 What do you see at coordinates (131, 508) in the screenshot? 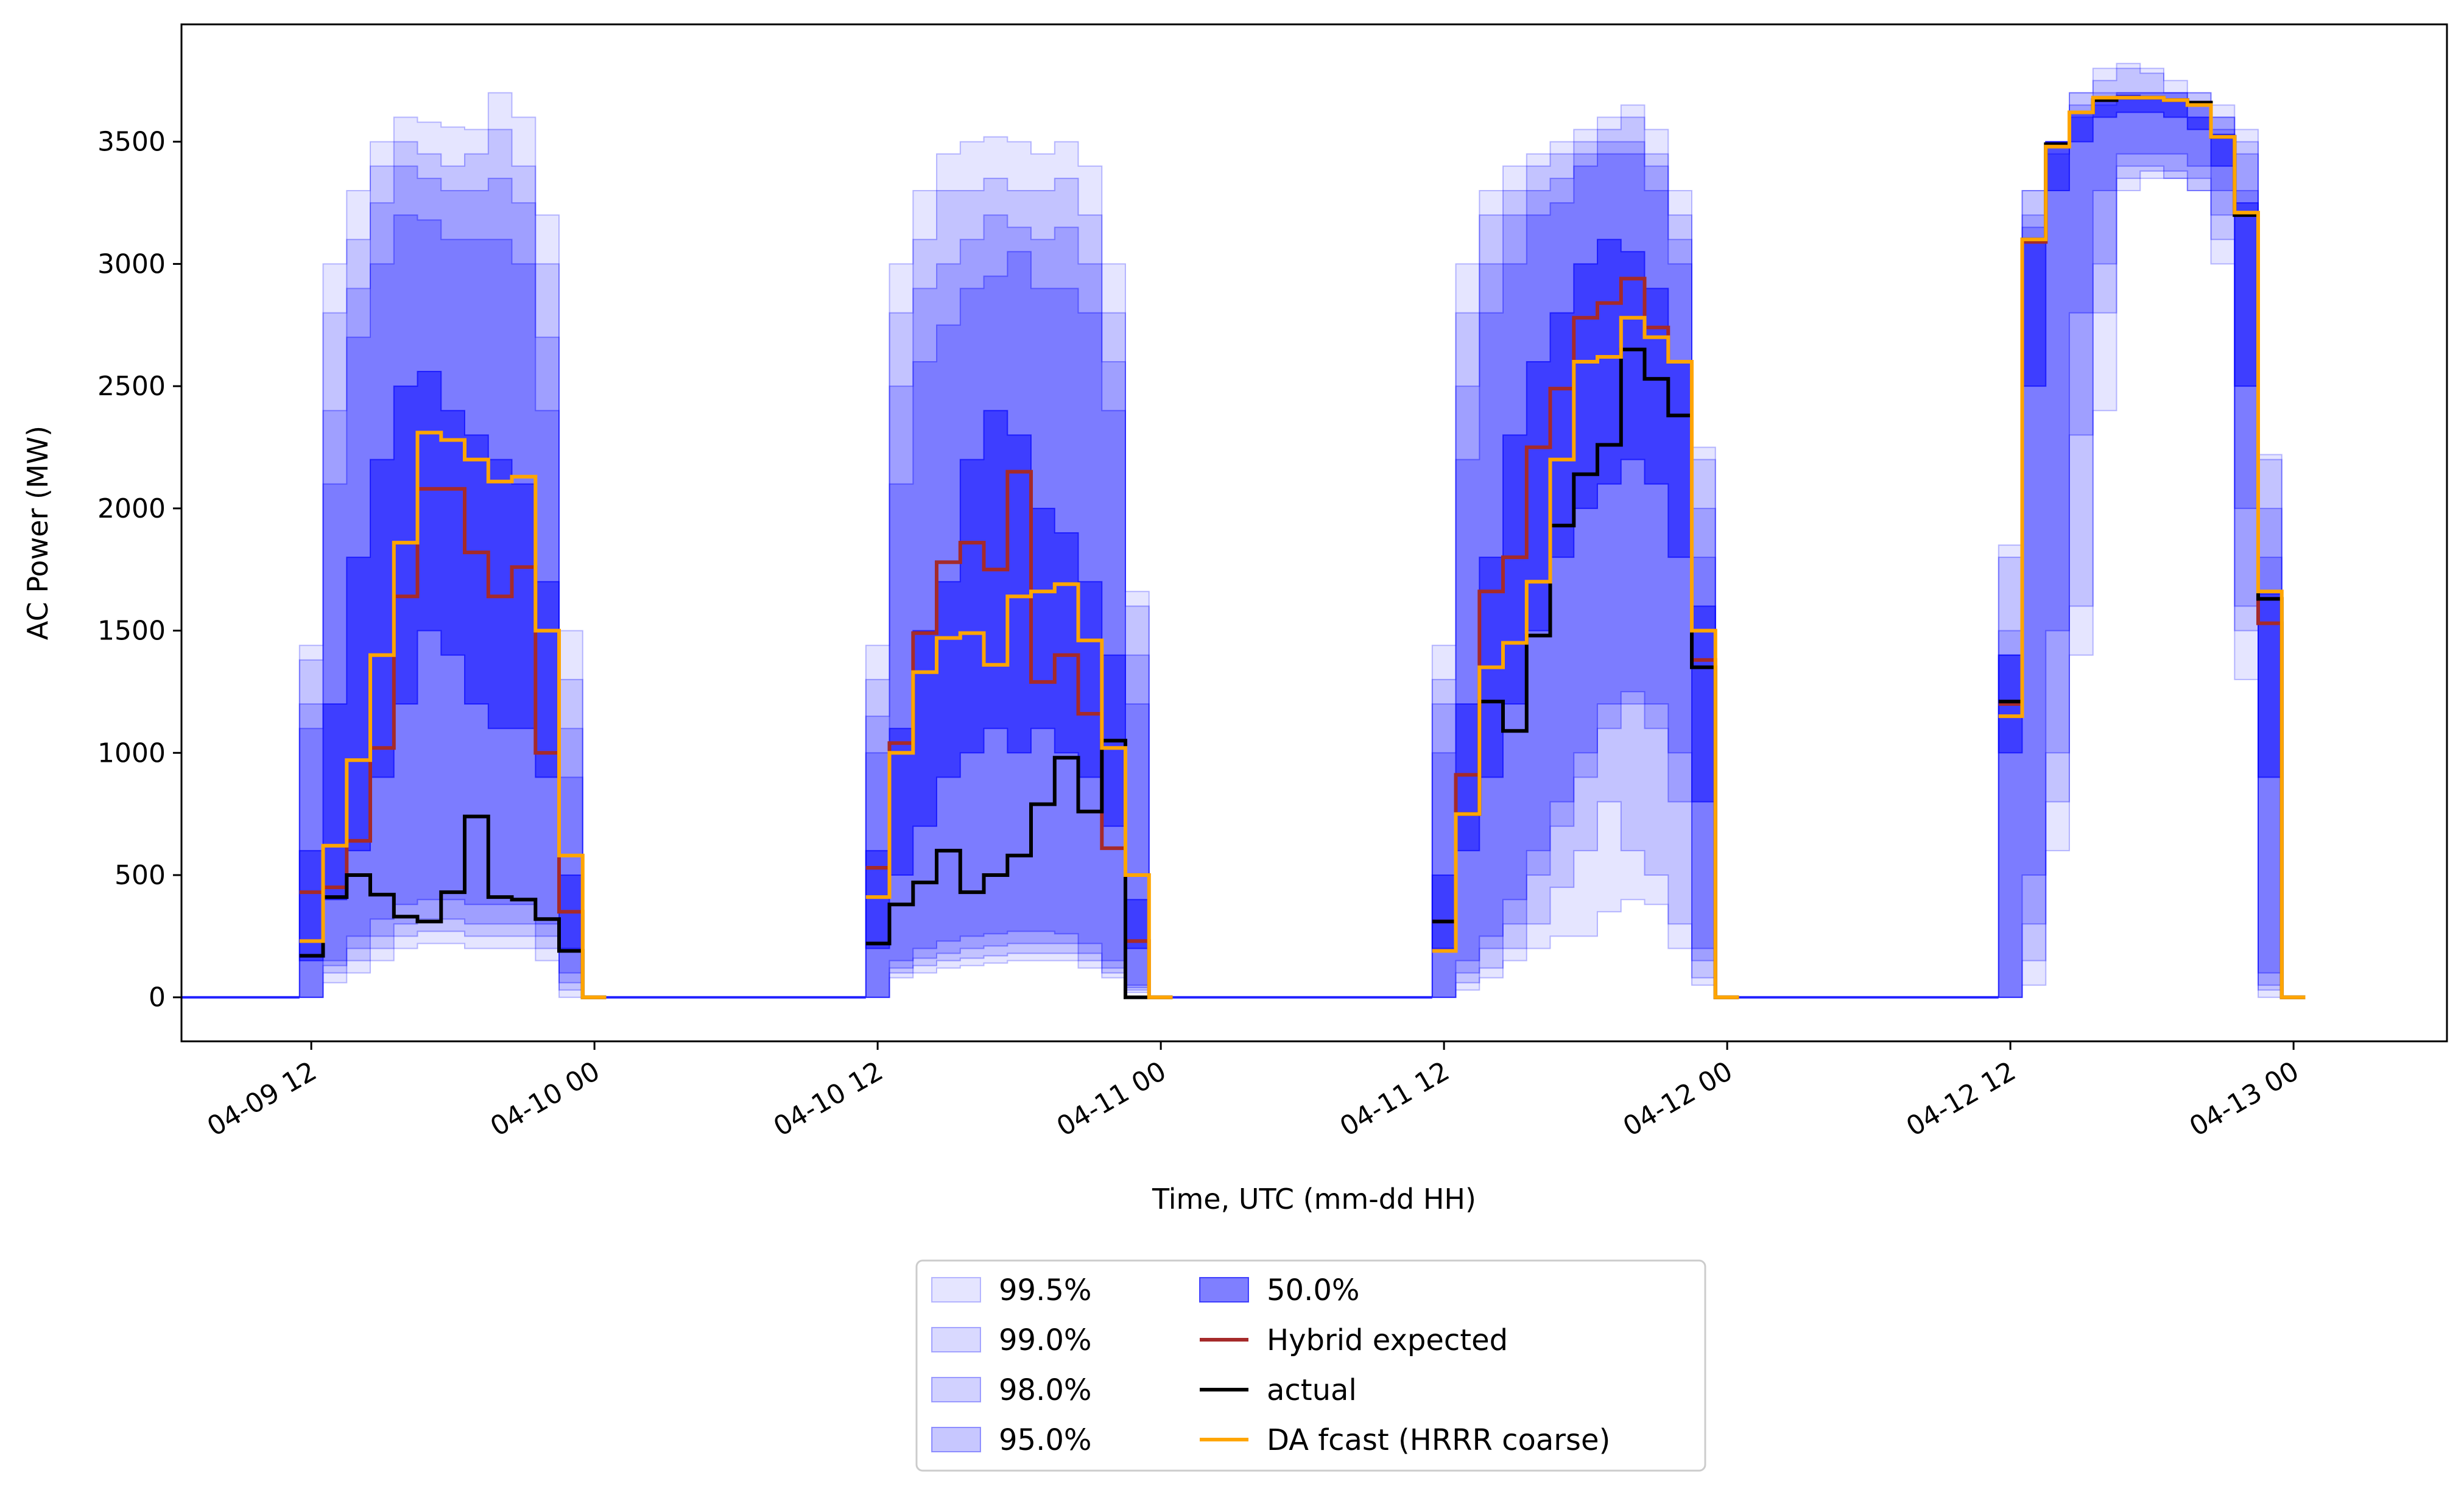
I see `y-tick-label: 2000` at bounding box center [131, 508].